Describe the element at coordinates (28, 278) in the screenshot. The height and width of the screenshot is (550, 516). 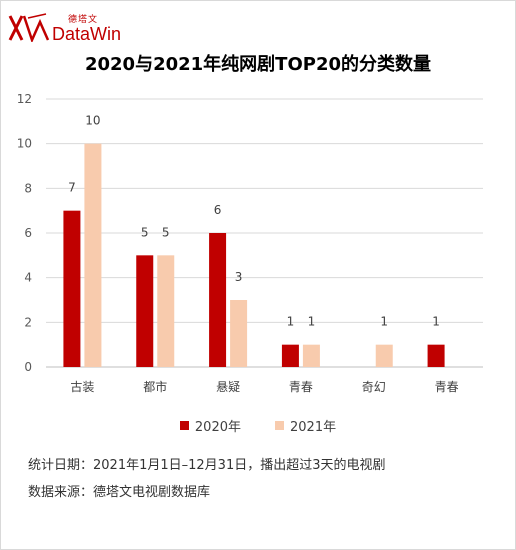
I see `y-tick-label: 4` at that location.